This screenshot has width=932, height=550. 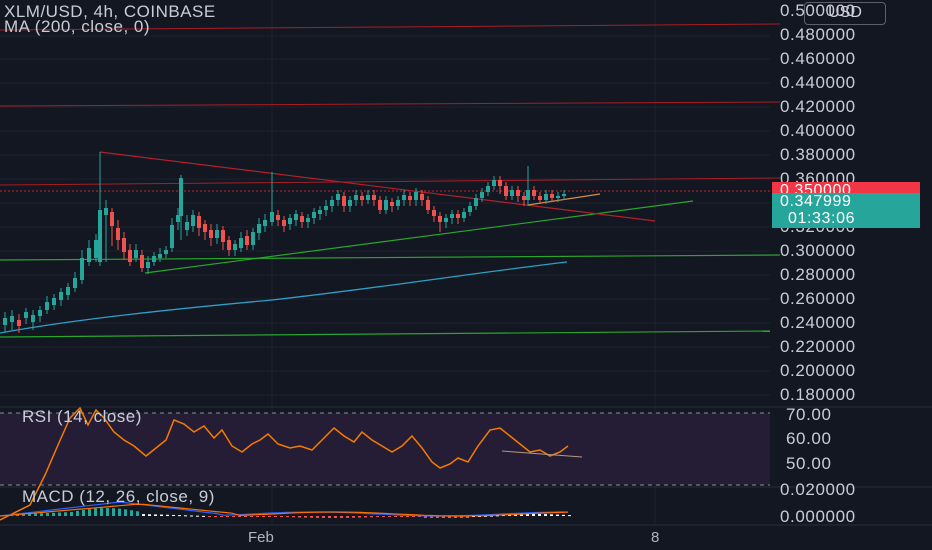 What do you see at coordinates (818, 130) in the screenshot?
I see `price-axis-label: 0.400000` at bounding box center [818, 130].